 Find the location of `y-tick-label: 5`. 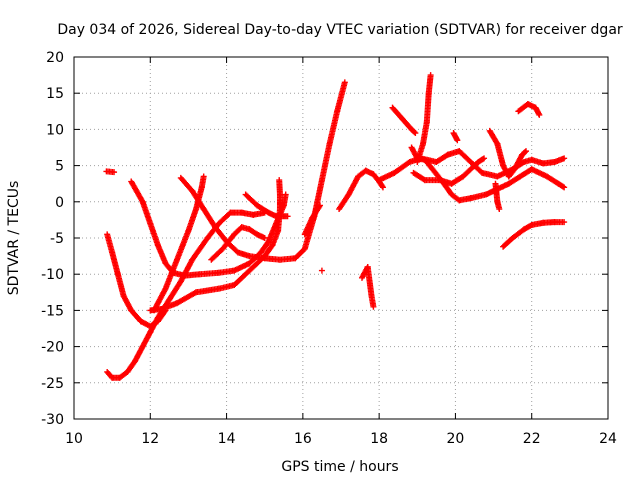

y-tick-label: 5 is located at coordinates (59, 167).